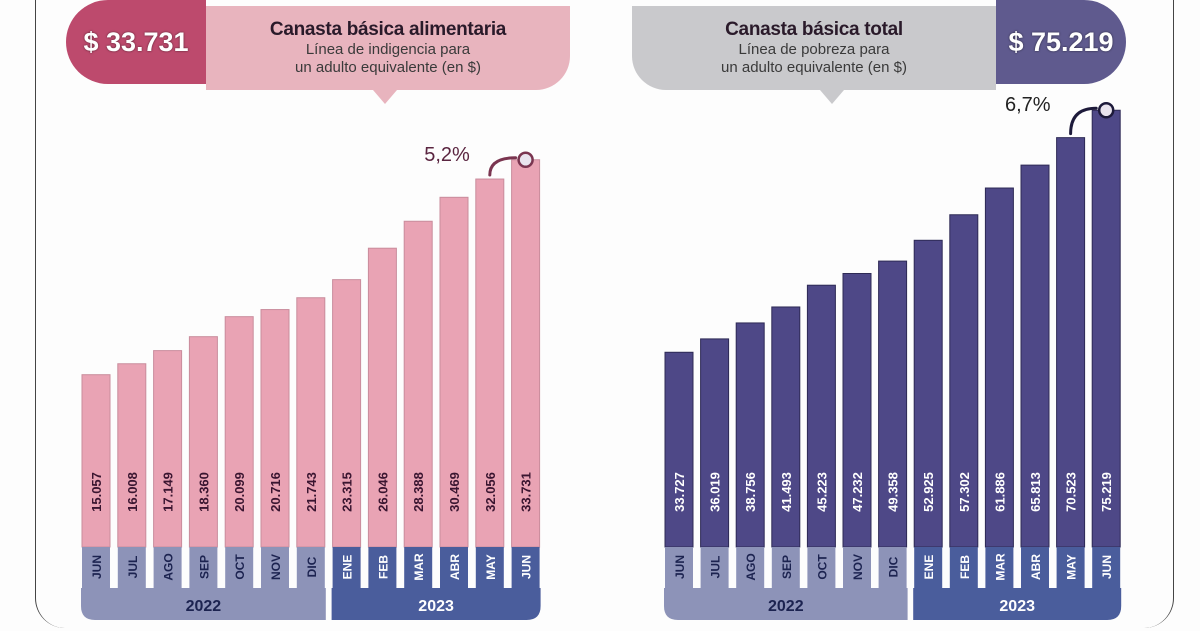  What do you see at coordinates (832, 97) in the screenshot?
I see `total-banner-pointer` at bounding box center [832, 97].